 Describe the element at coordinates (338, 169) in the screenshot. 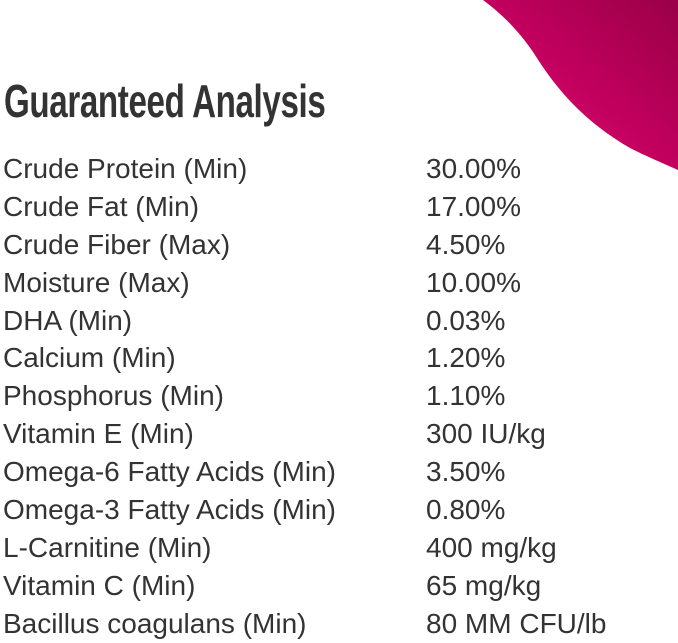

I see `table-row: Crude Protein (Min) 30.00%` at that location.